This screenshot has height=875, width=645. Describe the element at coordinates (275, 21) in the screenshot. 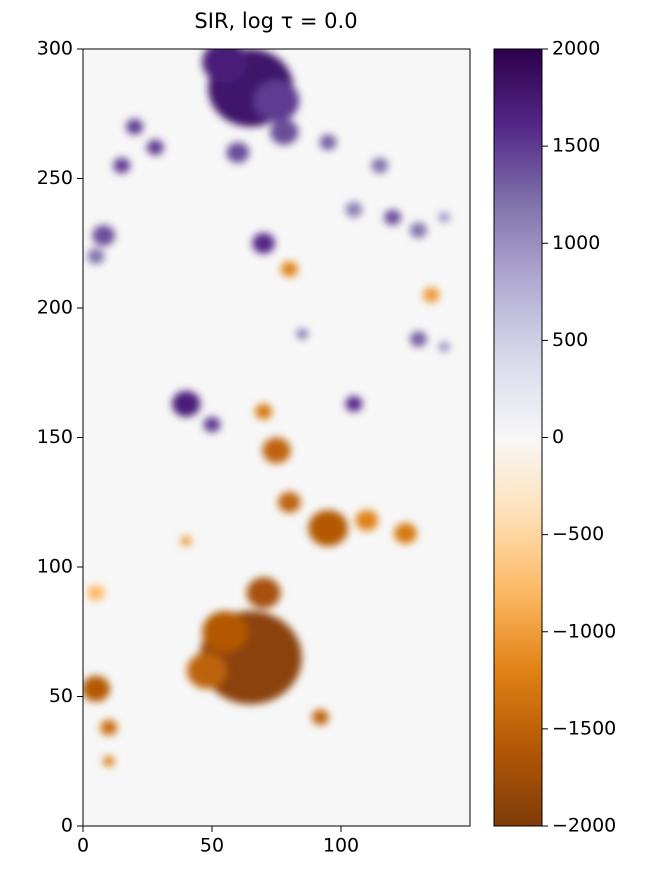

I see `chart-title: SIR, log τ = 0.0` at that location.